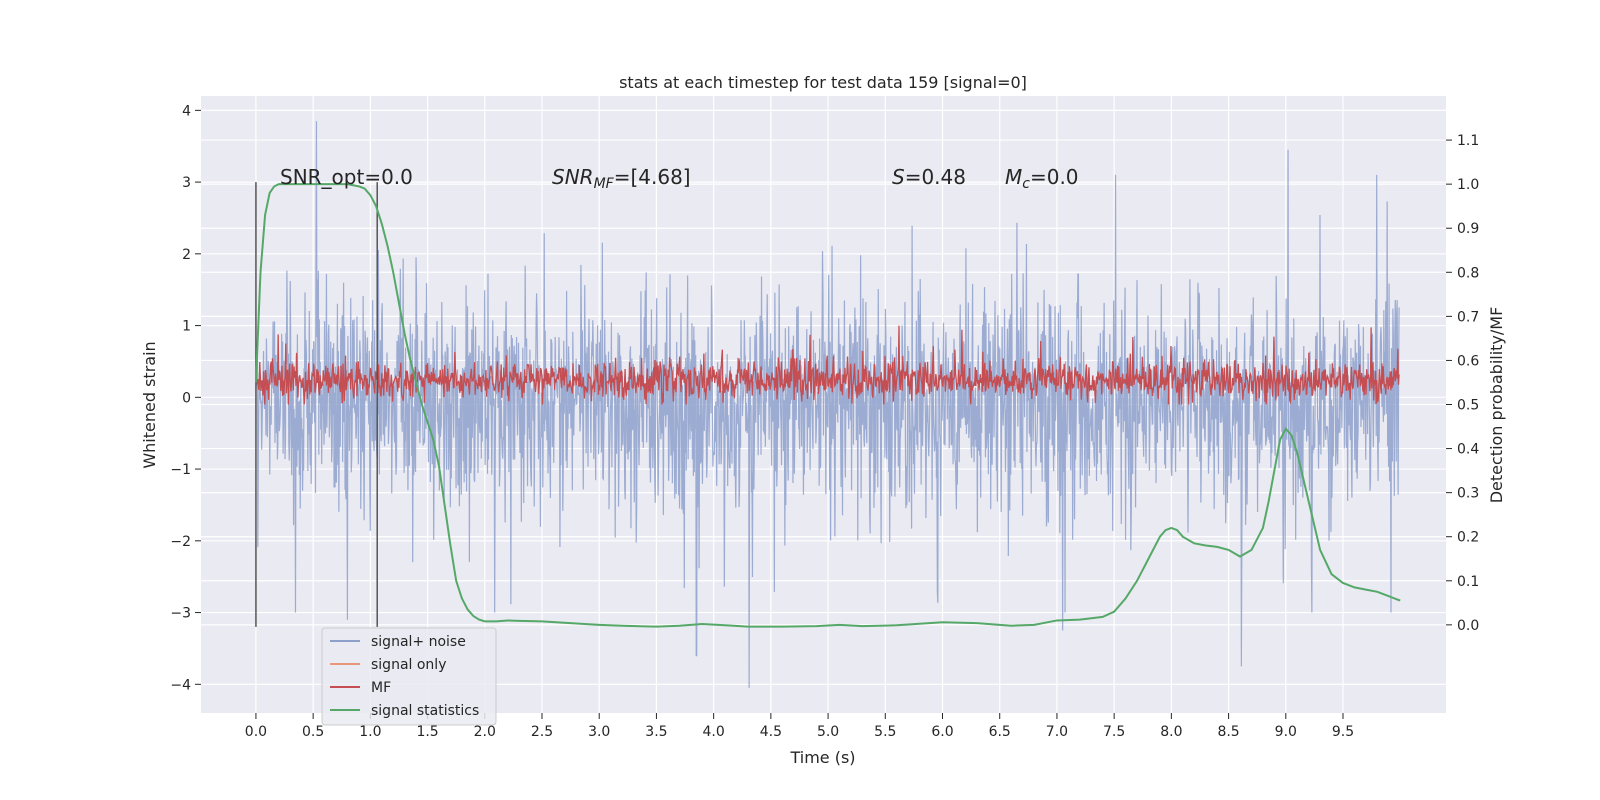 The height and width of the screenshot is (800, 1600). I want to click on y-tick-labels: −4 −3 −2 −1 0 1 2 3 4, so click(185, 398).